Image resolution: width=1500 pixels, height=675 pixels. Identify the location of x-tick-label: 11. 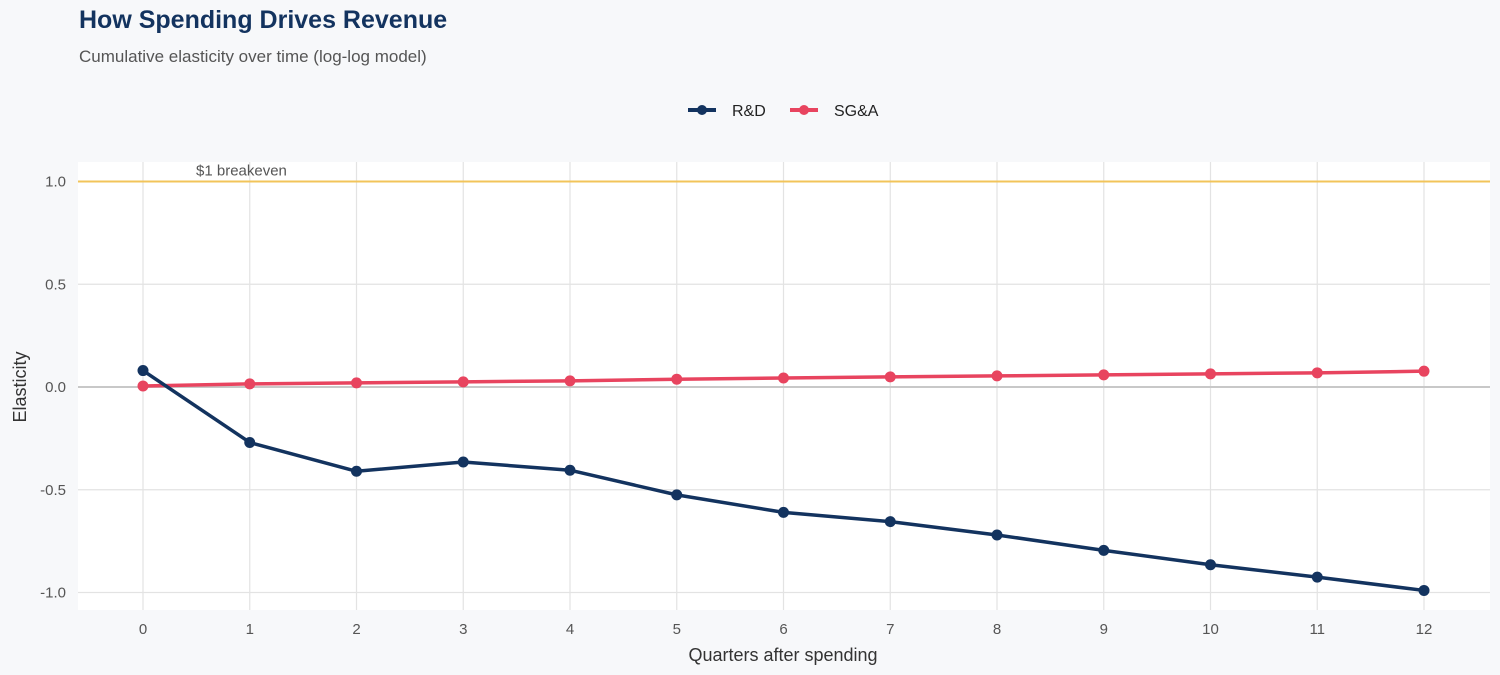
(1317, 629).